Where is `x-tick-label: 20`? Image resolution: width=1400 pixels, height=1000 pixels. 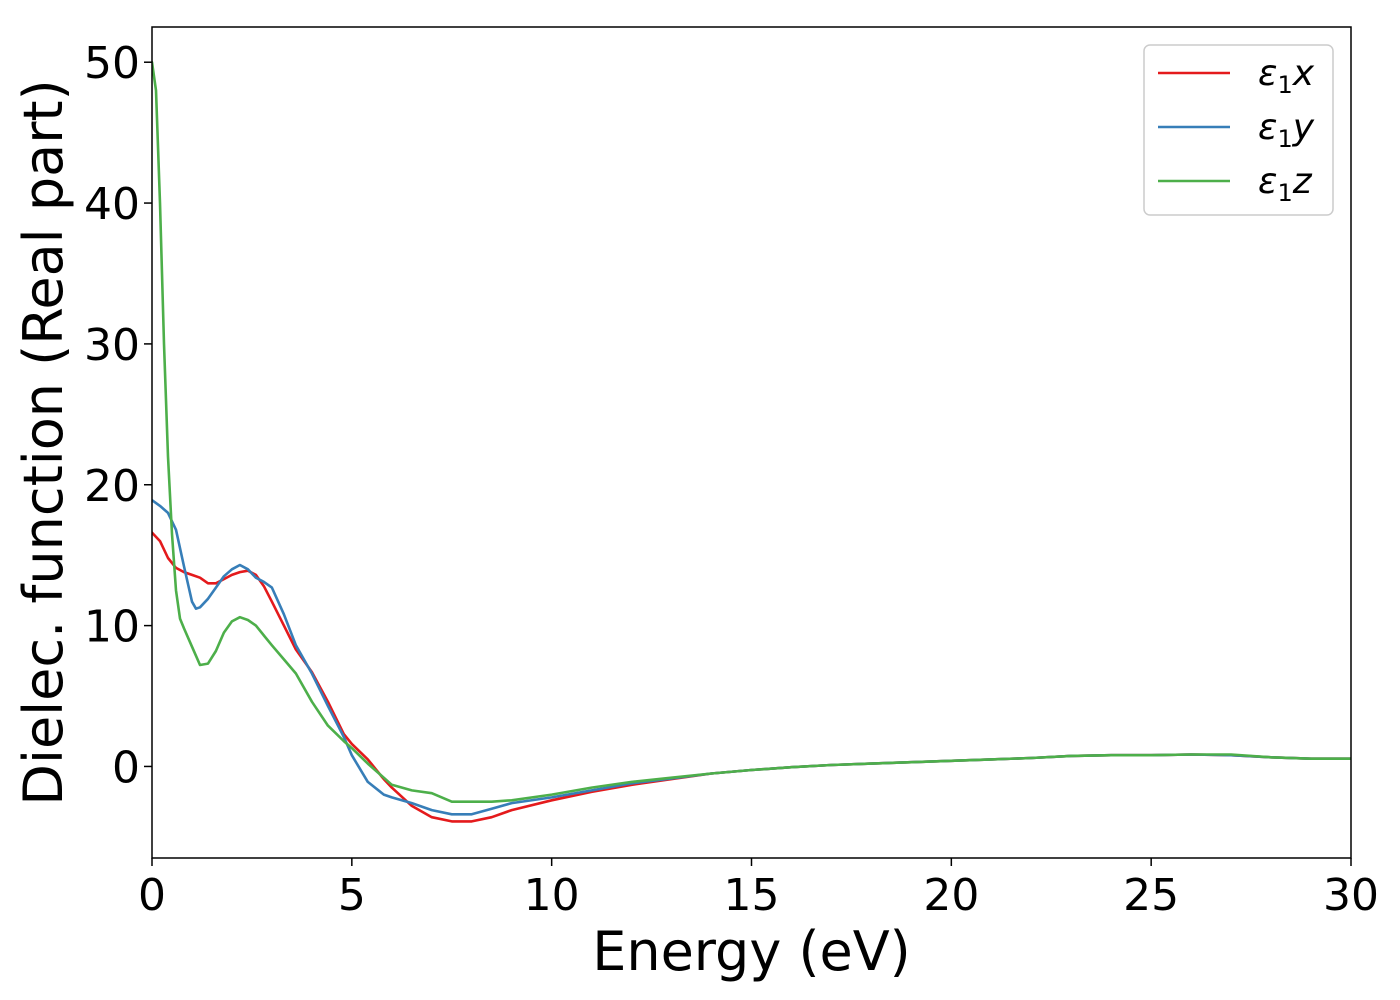 x-tick-label: 20 is located at coordinates (951, 895).